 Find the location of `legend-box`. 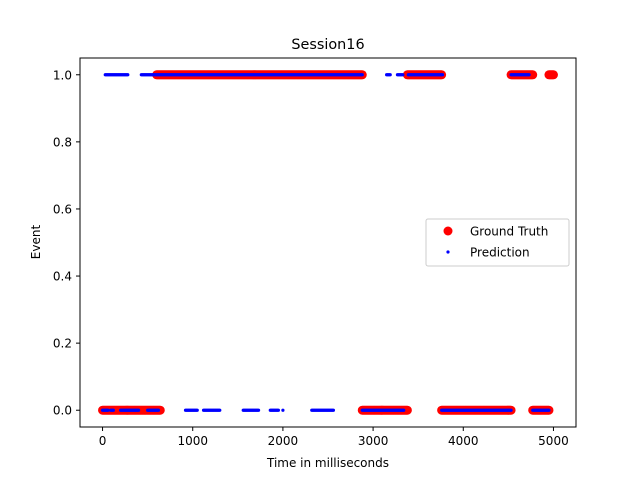

legend-box is located at coordinates (497, 242).